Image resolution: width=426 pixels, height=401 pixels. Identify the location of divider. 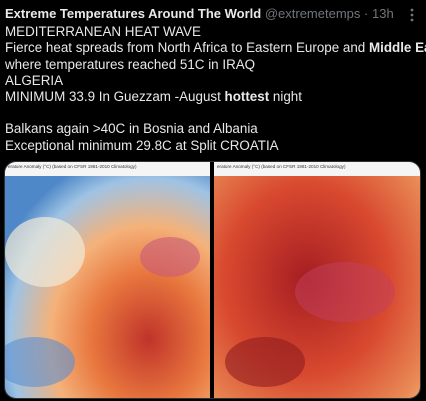
(212, 280).